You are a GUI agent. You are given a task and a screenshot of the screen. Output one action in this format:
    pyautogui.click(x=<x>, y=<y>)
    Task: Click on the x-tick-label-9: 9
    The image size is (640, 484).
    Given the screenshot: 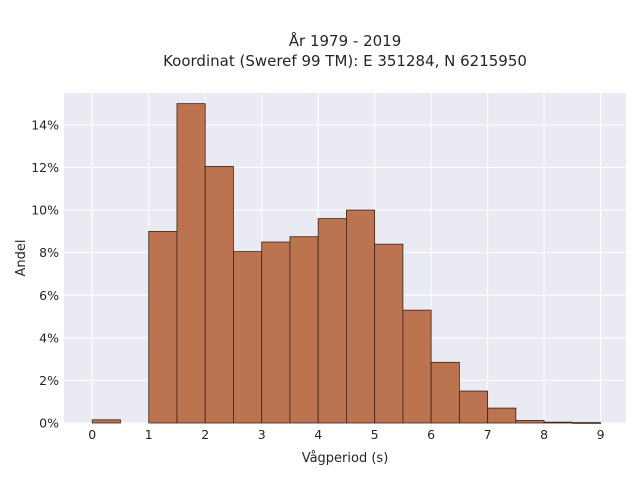 What is the action you would take?
    pyautogui.click(x=601, y=434)
    